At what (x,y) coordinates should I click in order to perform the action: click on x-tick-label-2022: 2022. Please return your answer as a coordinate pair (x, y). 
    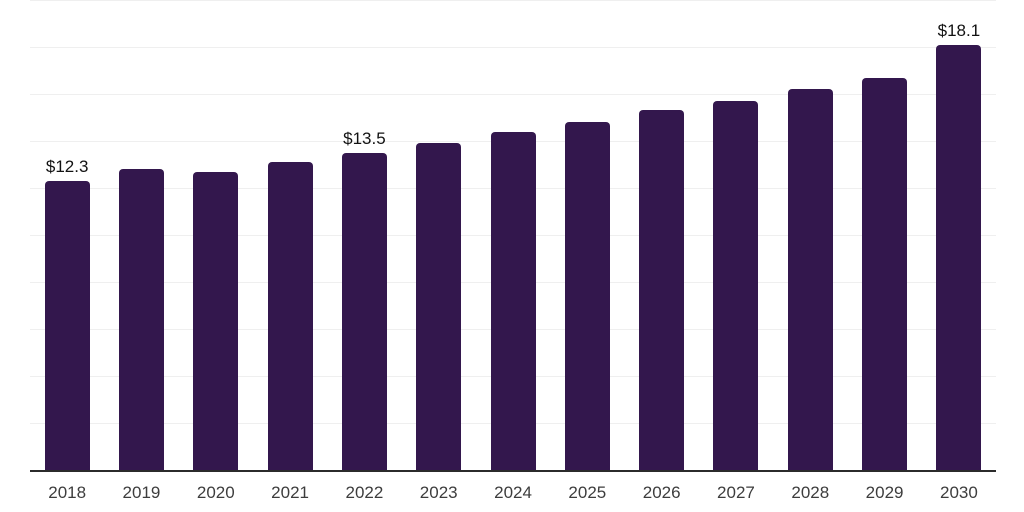
    Looking at the image, I should click on (364, 492).